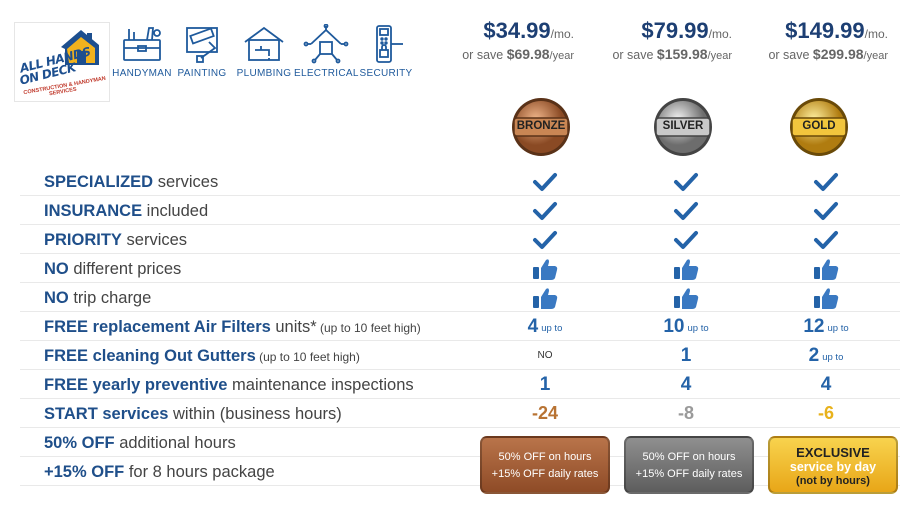  I want to click on bronze-badge: BRONZE, so click(541, 127).